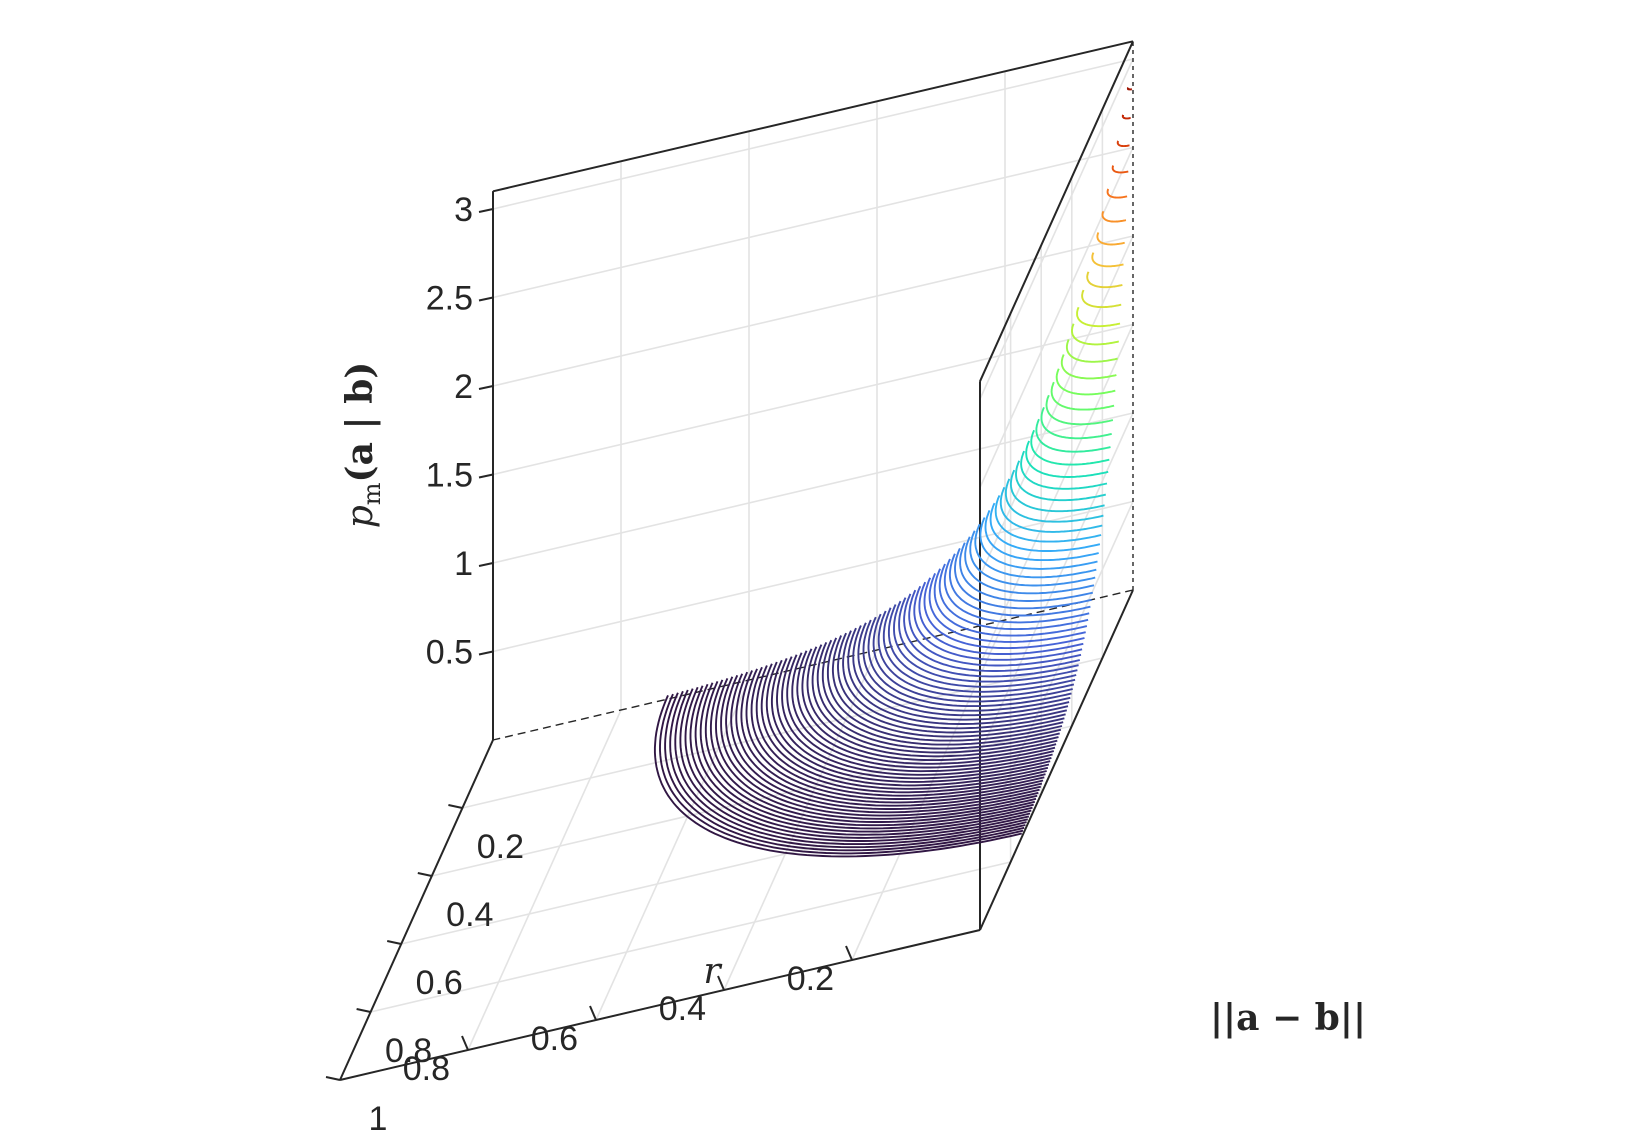 The image size is (1632, 1140). Describe the element at coordinates (439, 983) in the screenshot. I see `distance-tick-label: 0.6` at that location.